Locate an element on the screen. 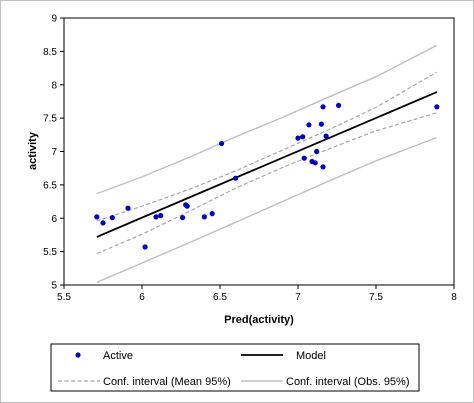  y-tick-label: 7.5 is located at coordinates (50, 119).